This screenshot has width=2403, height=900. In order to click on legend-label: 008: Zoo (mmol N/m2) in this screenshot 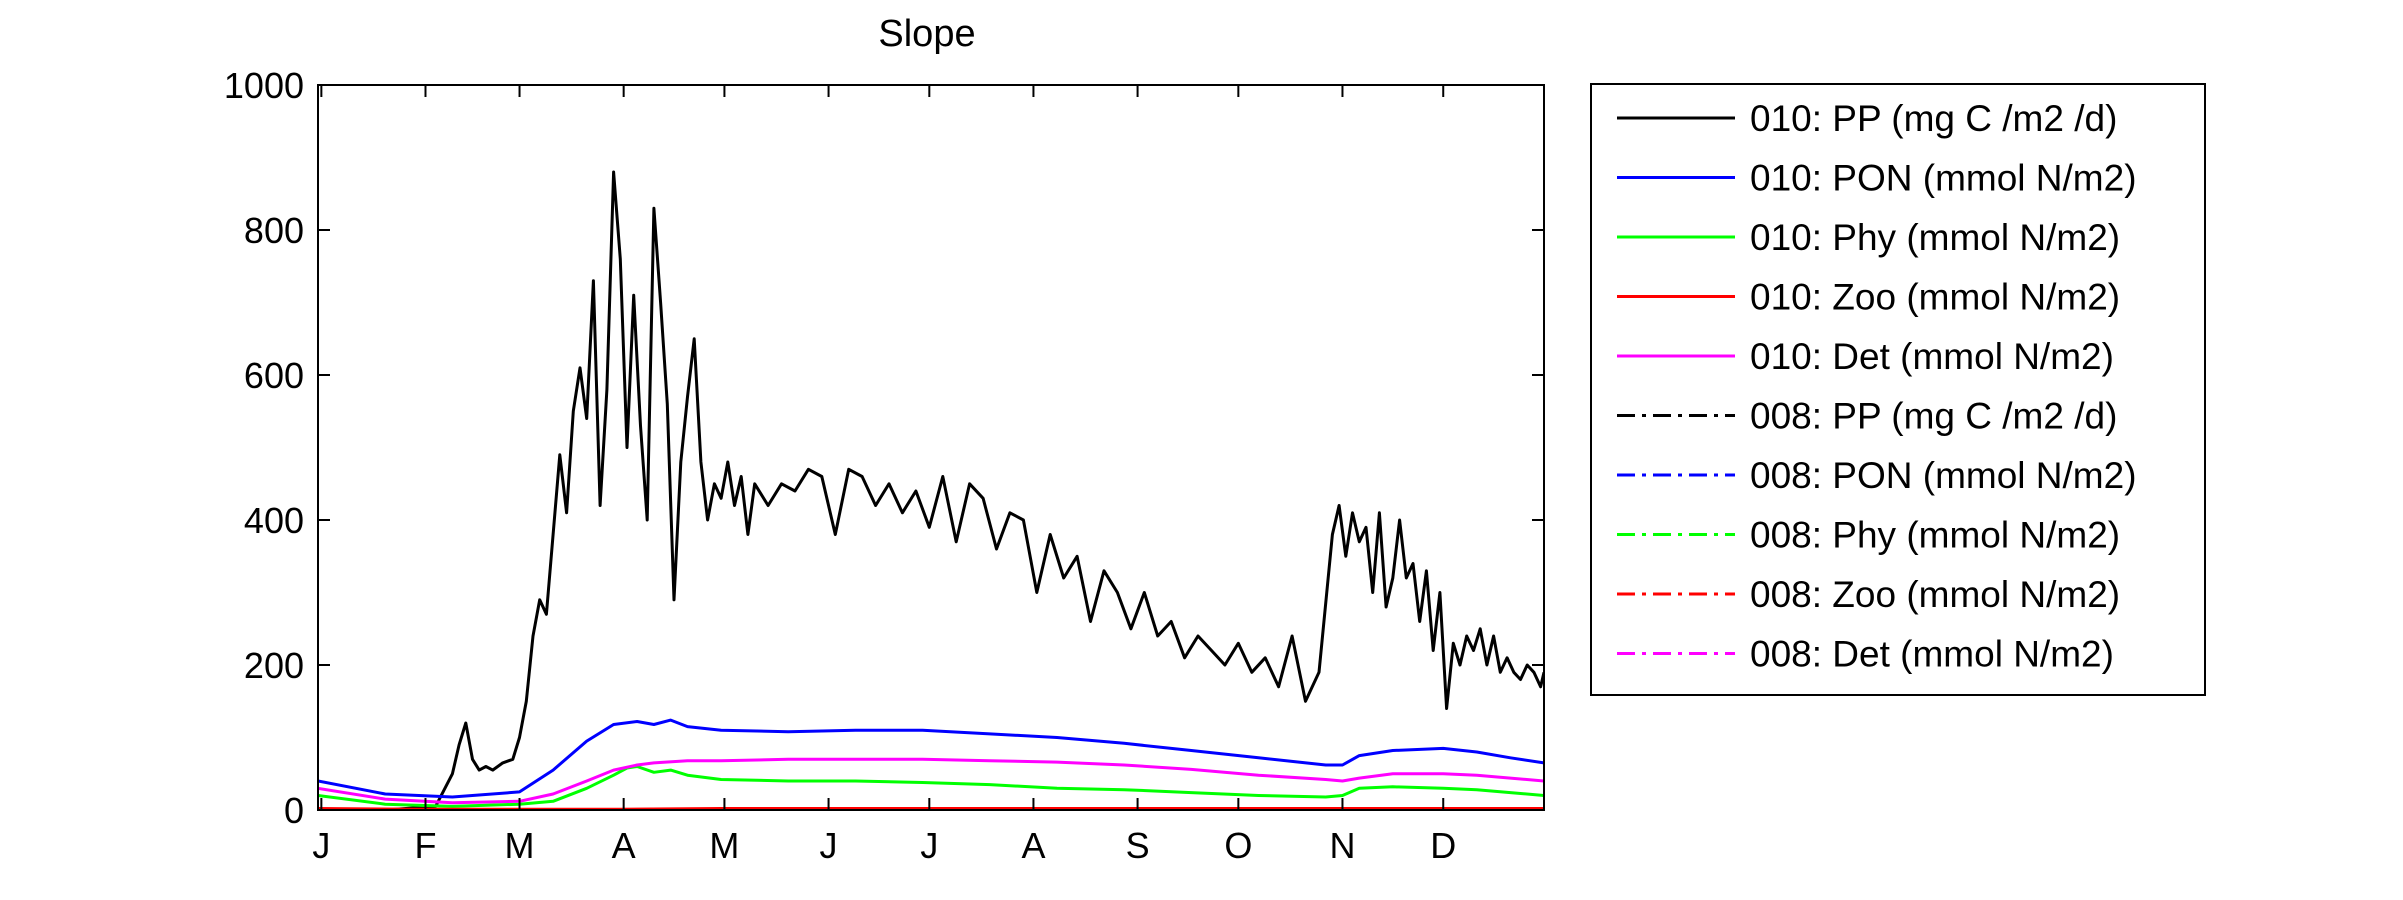, I will do `click(1935, 594)`.